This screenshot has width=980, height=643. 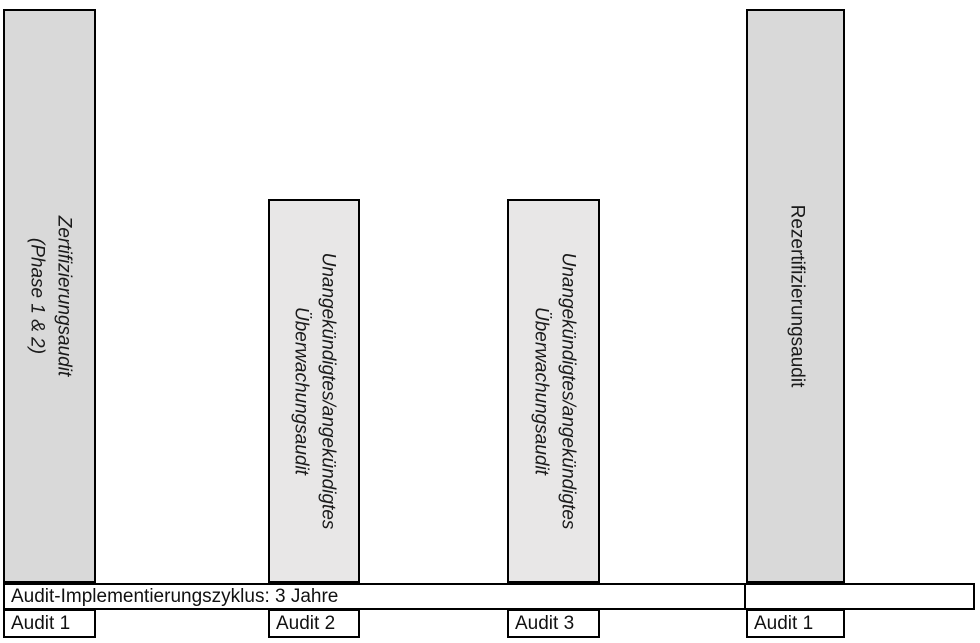 I want to click on audit-box-2: Audit 2, so click(x=314, y=623).